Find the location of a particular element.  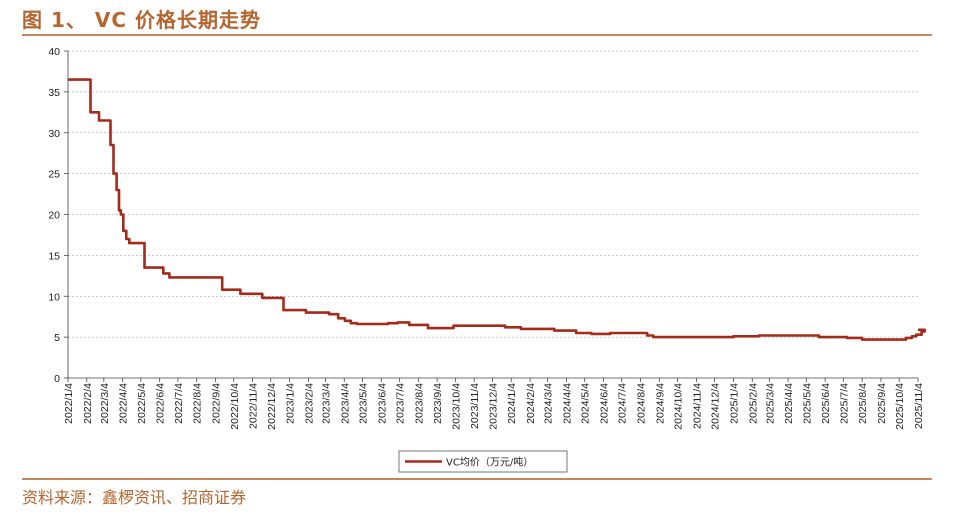

footer-divider is located at coordinates (477, 479).